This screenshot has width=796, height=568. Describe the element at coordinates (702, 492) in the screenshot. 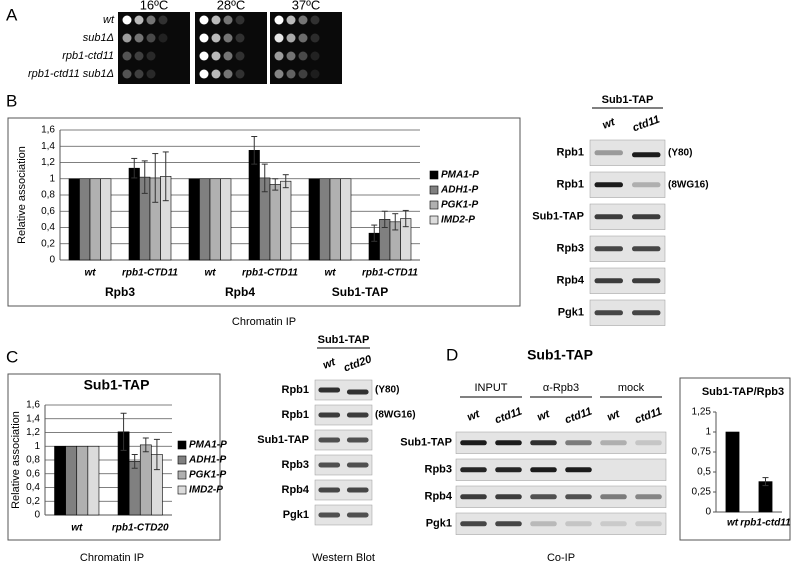

I see `y-tick-label: 0,25` at that location.